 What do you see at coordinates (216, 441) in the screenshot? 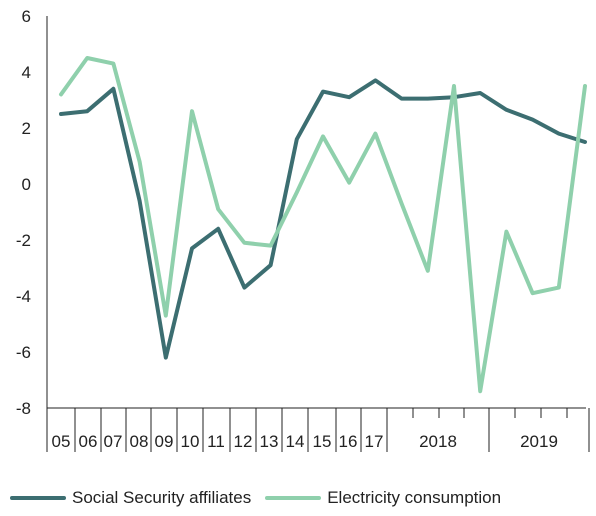
I see `x-tick-label: 11` at bounding box center [216, 441].